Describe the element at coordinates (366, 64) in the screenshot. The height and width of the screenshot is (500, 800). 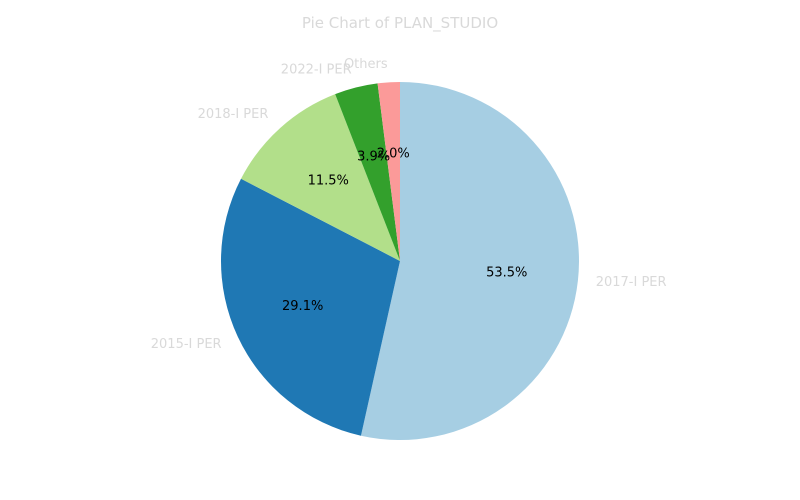
I see `slice-label-others: Others` at that location.